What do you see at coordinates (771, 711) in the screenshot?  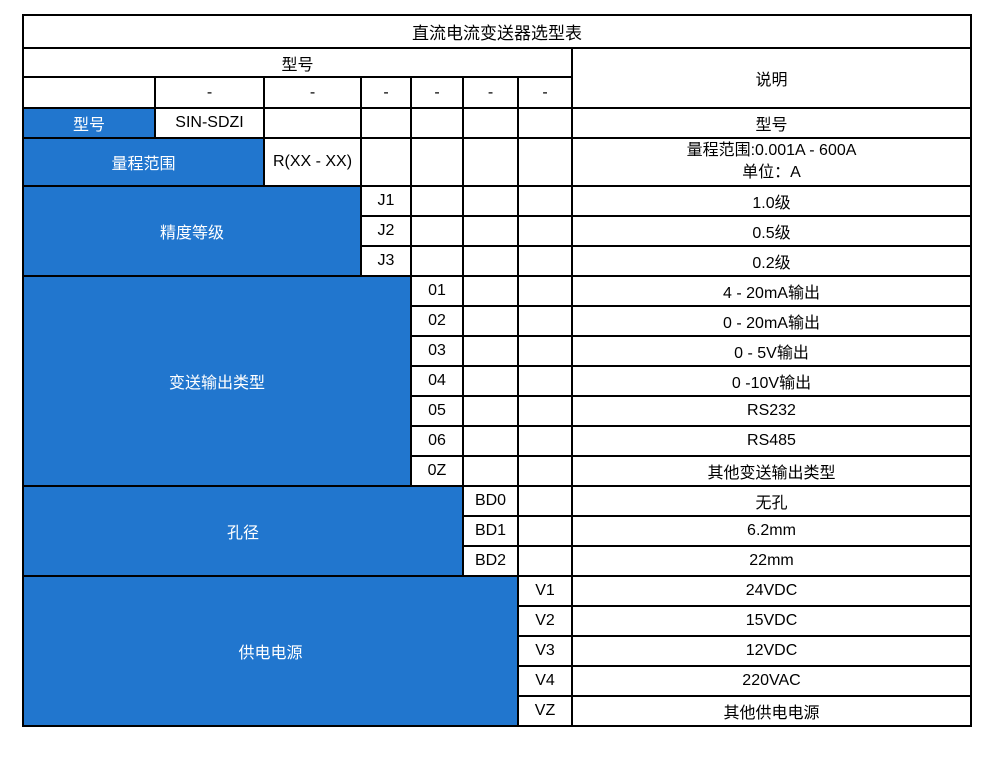 I see `description-cell: 其他供电电源` at bounding box center [771, 711].